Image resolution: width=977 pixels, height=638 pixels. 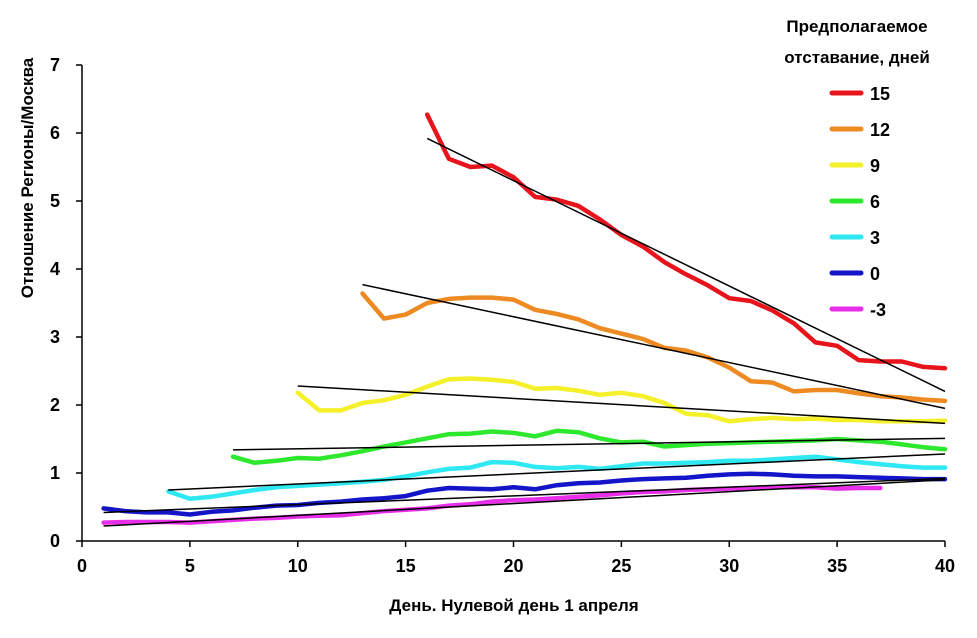 What do you see at coordinates (55, 337) in the screenshot?
I see `y-tick-label: 3` at bounding box center [55, 337].